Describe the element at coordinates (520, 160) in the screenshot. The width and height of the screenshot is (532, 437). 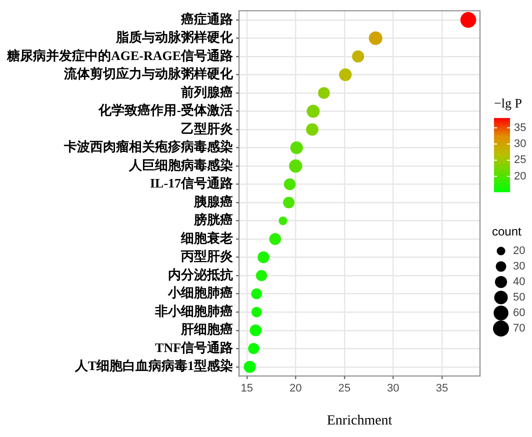
I see `color-bar-label: 25` at that location.